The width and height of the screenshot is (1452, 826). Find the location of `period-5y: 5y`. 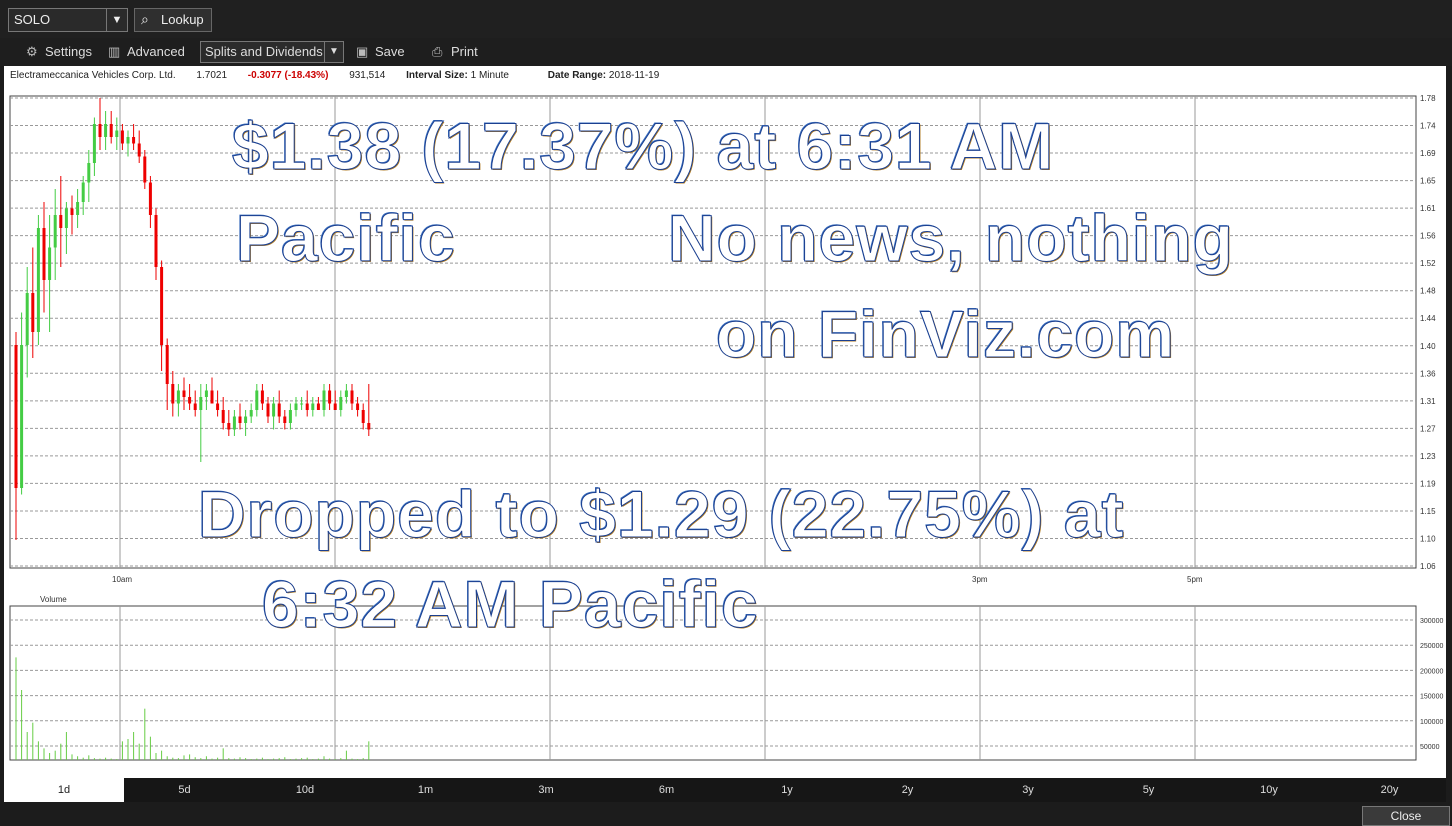

period-5y: 5y is located at coordinates (1148, 790).